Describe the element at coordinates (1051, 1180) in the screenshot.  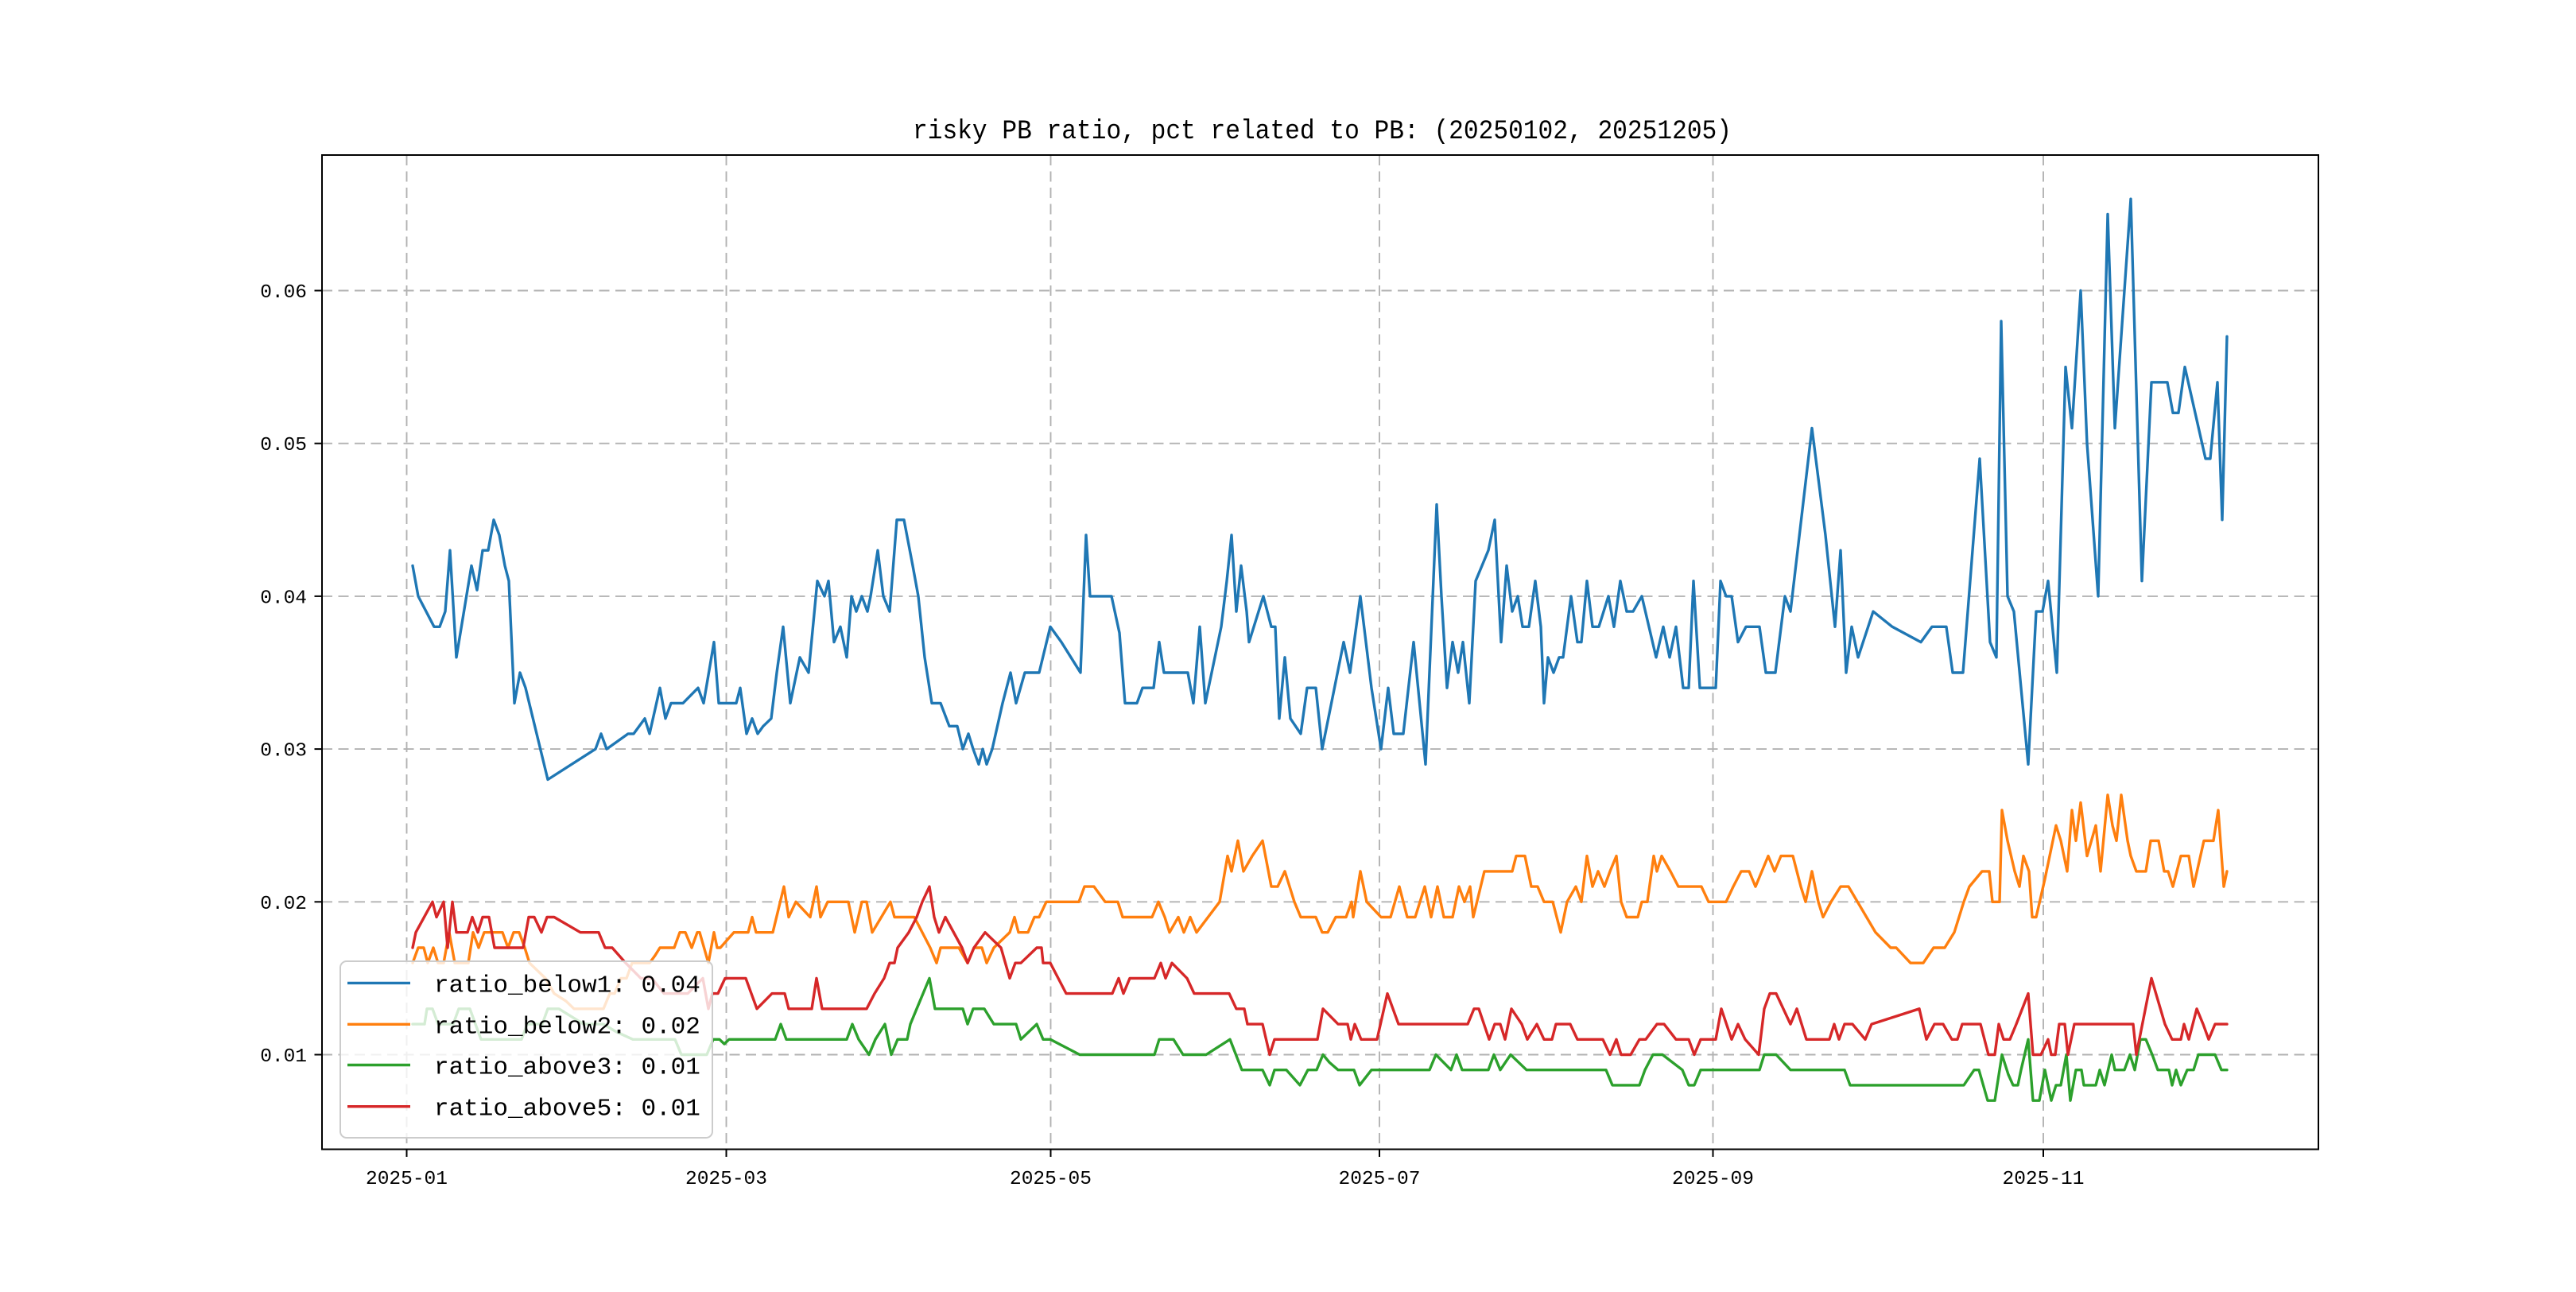
I see `svg-text: 2025-05` at that location.